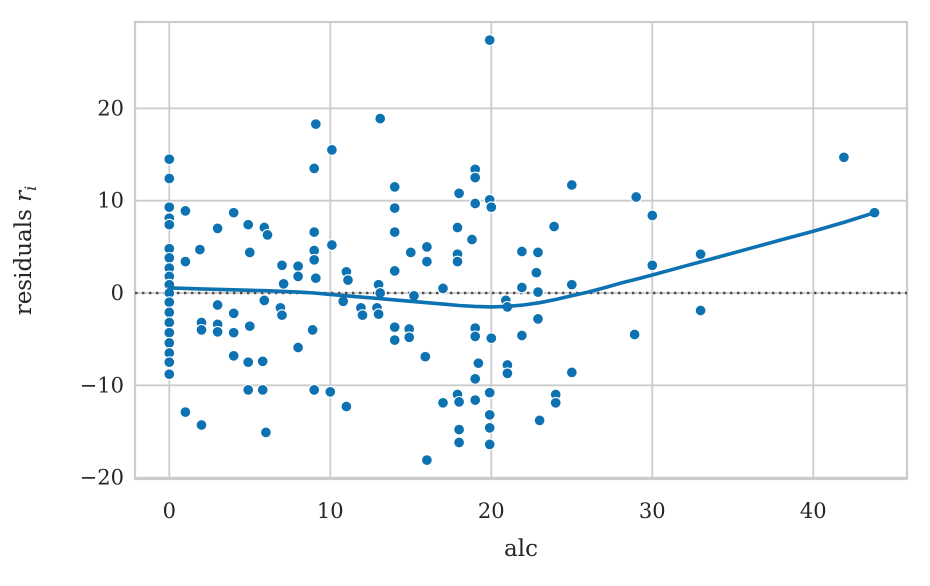 Image resolution: width=930 pixels, height=586 pixels. Describe the element at coordinates (652, 511) in the screenshot. I see `x-tick-label: 30` at that location.